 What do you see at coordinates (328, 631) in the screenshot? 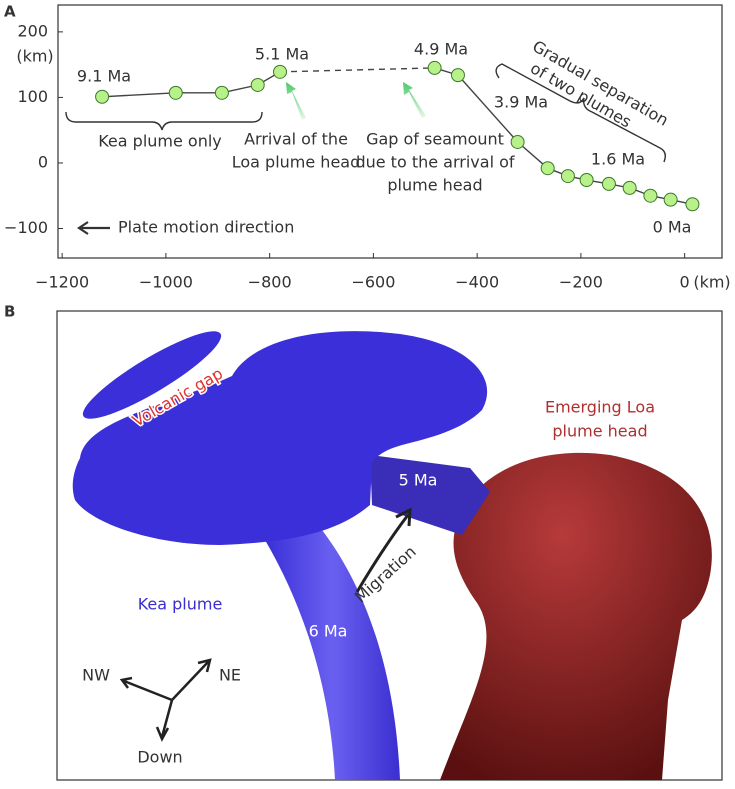
I see `label: 6 Ma` at bounding box center [328, 631].